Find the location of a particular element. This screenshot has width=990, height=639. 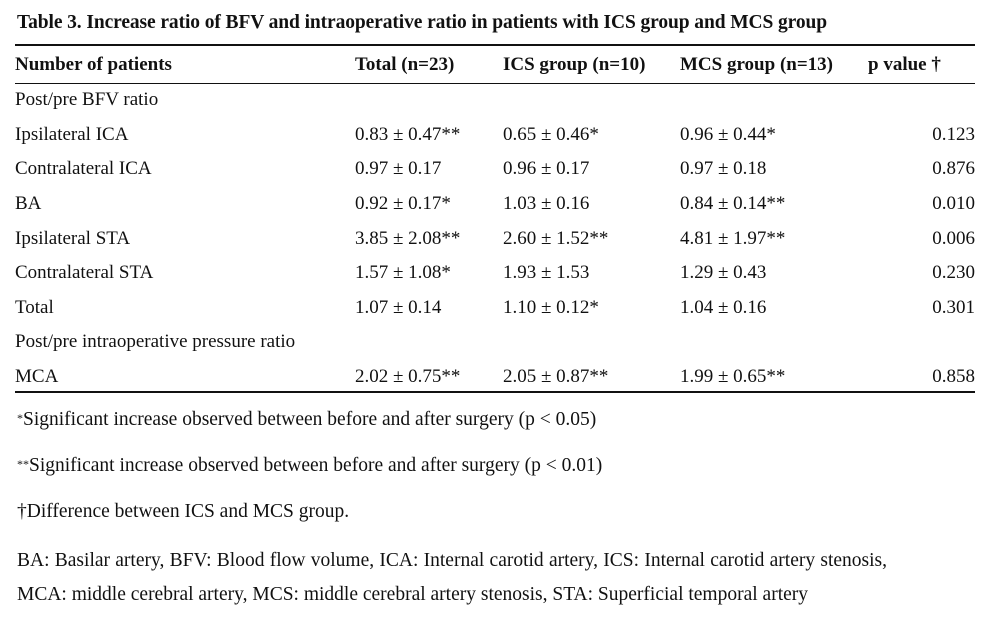

bottom-rule is located at coordinates (495, 392).